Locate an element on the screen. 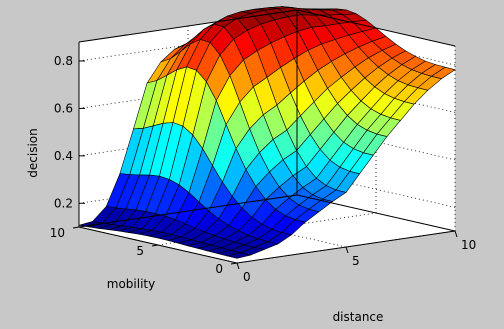  z-tick-label: 0.2 is located at coordinates (63, 203).